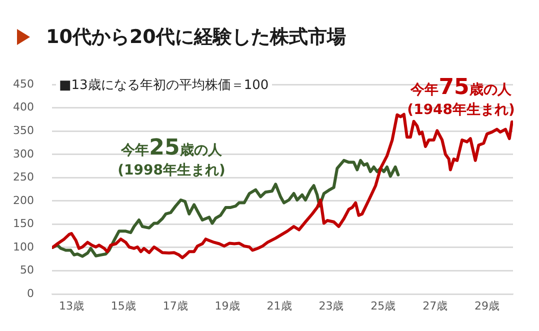 This screenshot has width=539, height=331. Describe the element at coordinates (23, 153) in the screenshot. I see `y-tick-label: 300` at that location.